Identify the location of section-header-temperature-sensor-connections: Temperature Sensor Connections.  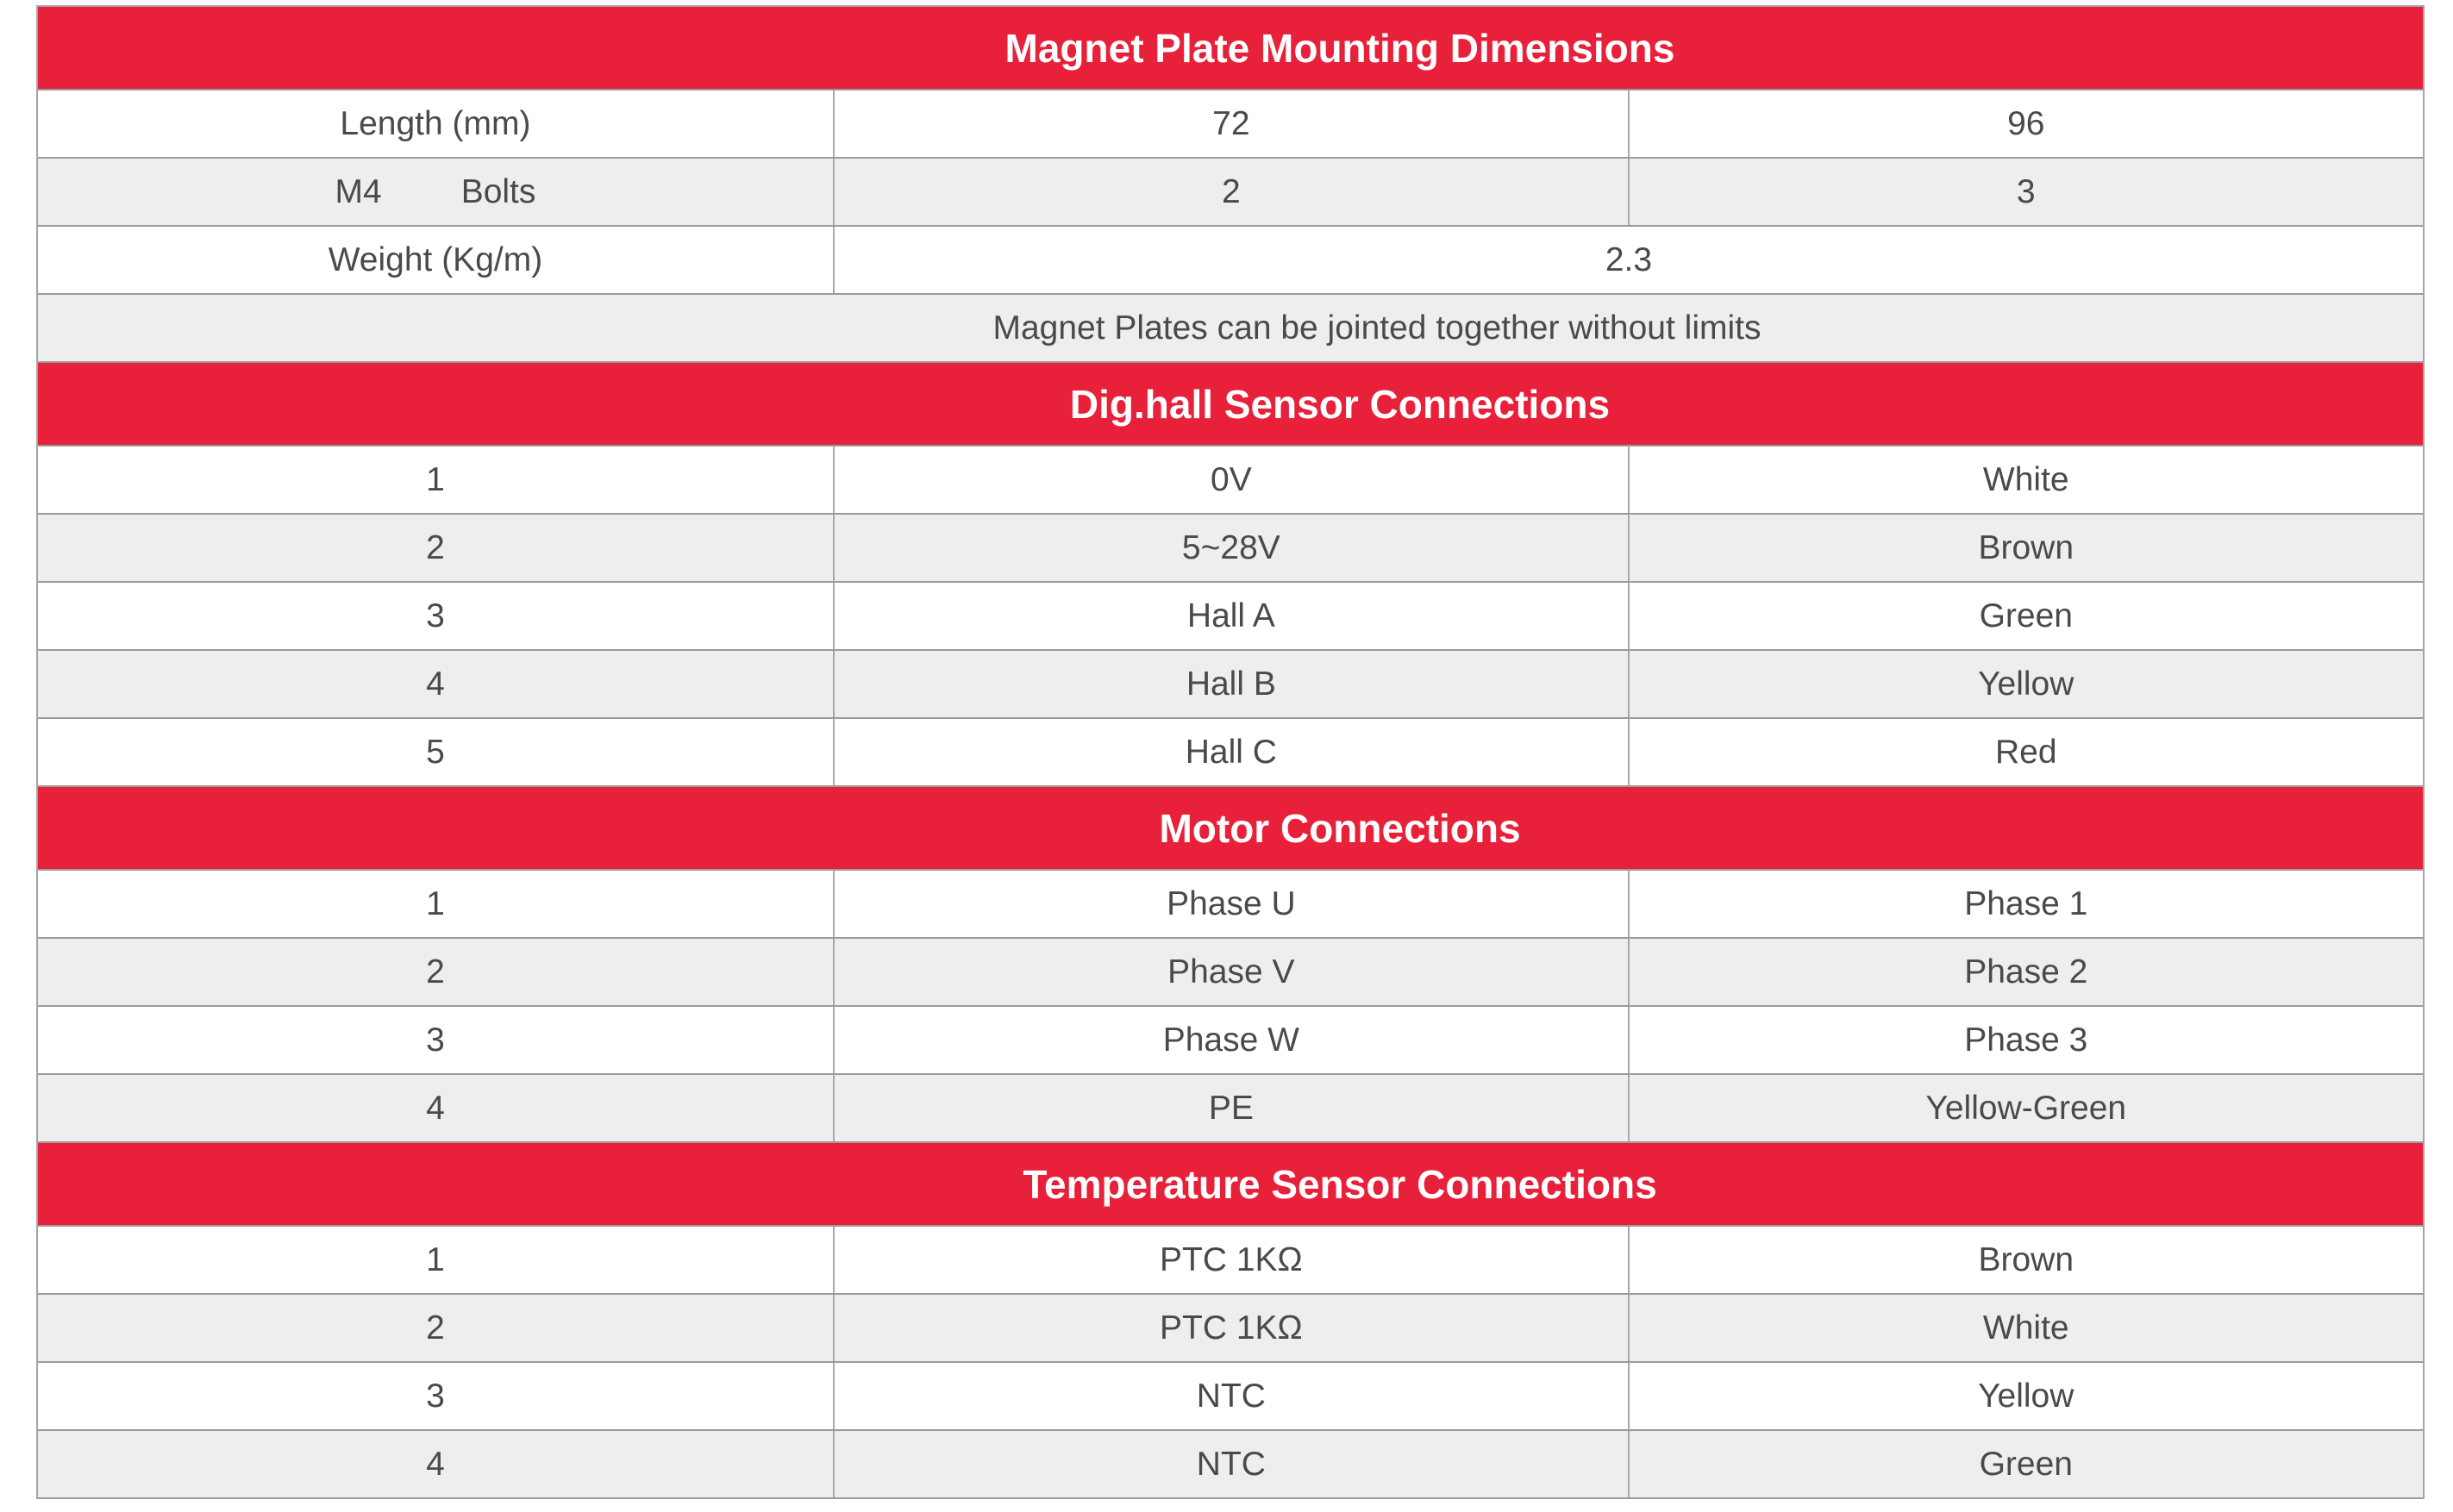
(1230, 1185).